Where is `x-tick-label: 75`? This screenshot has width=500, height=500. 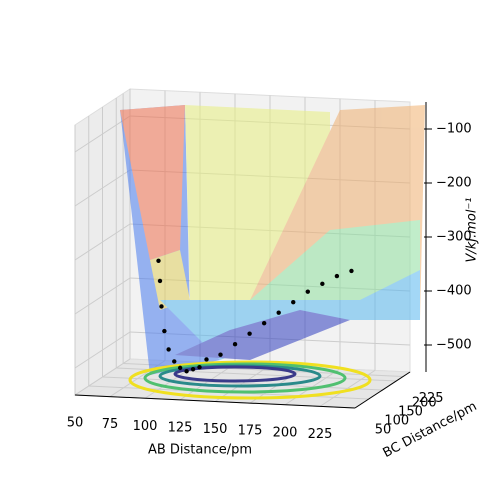
x-tick-label: 75 is located at coordinates (110, 424).